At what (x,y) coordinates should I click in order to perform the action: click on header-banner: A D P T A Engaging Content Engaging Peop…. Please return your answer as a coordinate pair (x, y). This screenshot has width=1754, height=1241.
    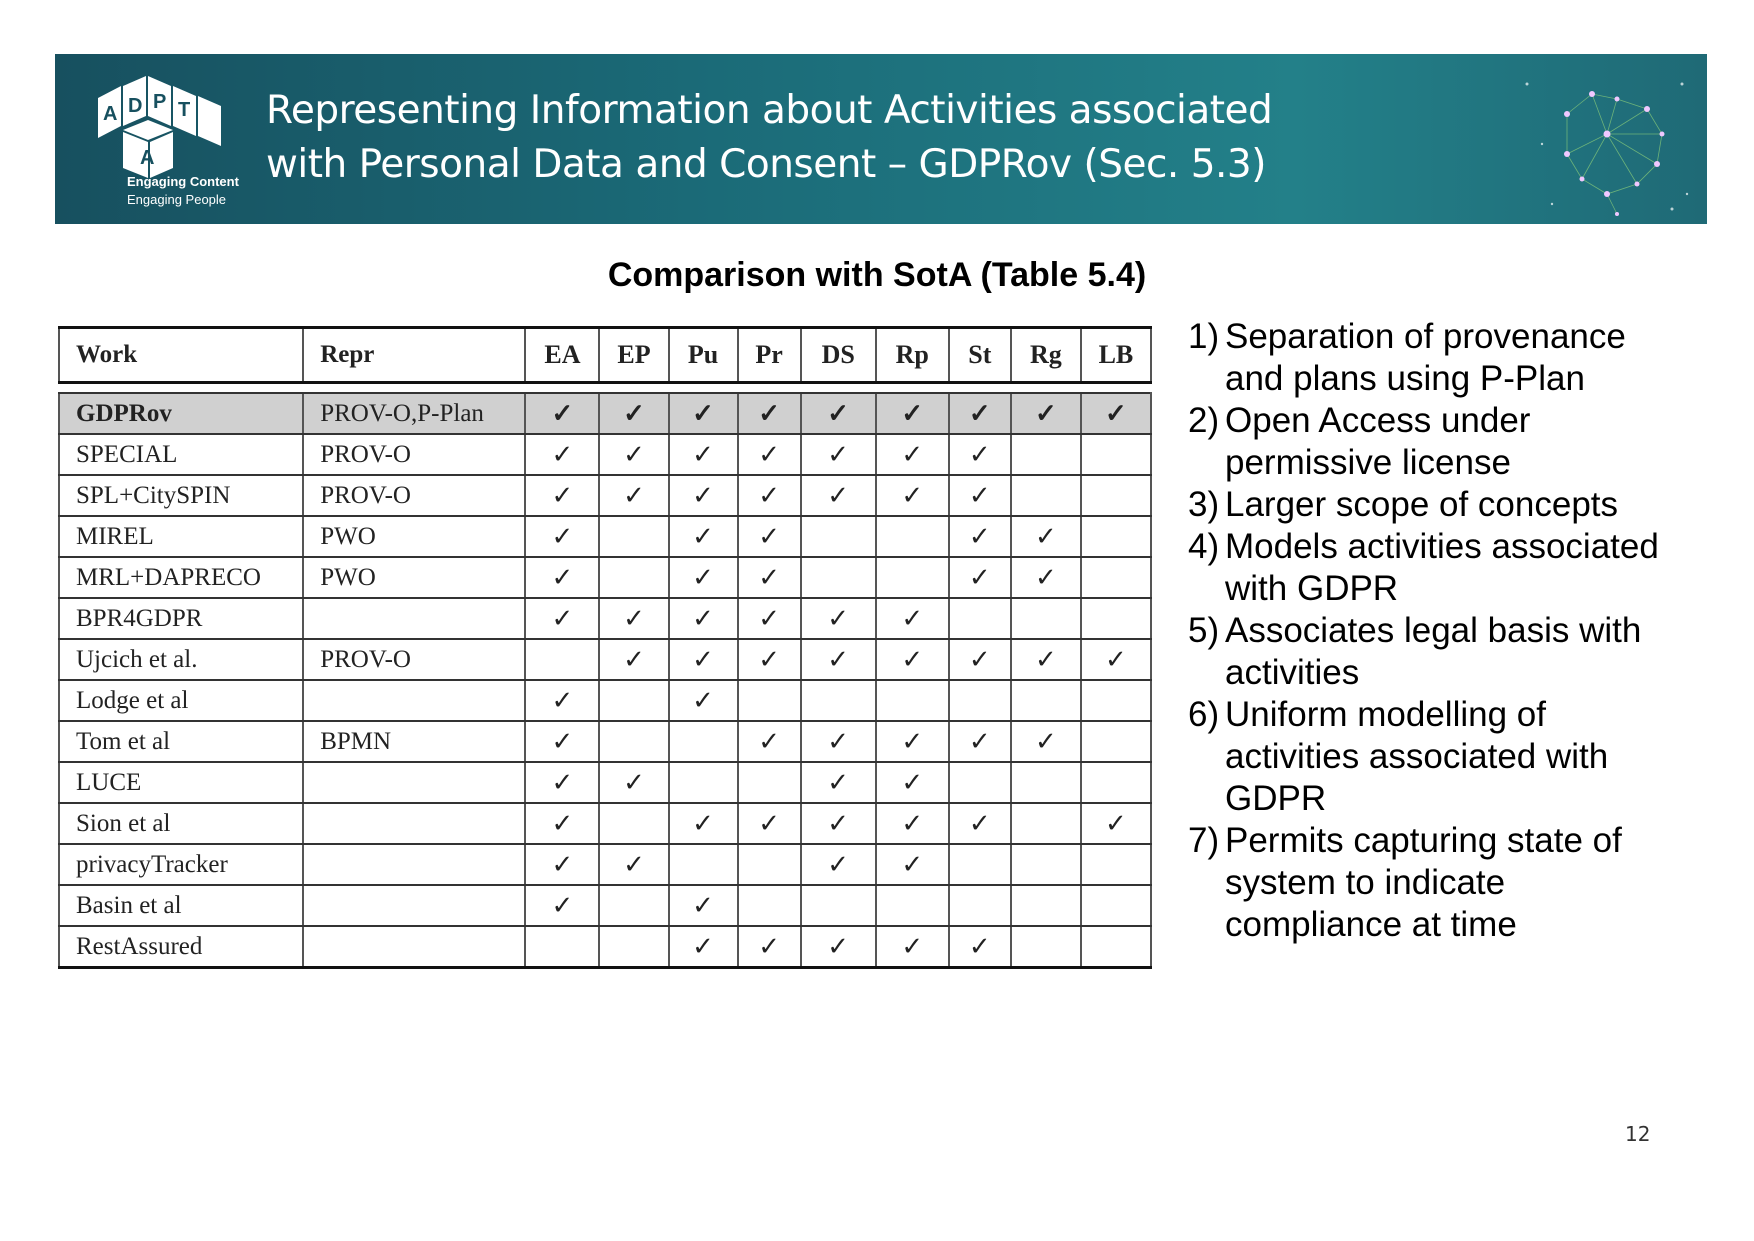
    Looking at the image, I should click on (881, 139).